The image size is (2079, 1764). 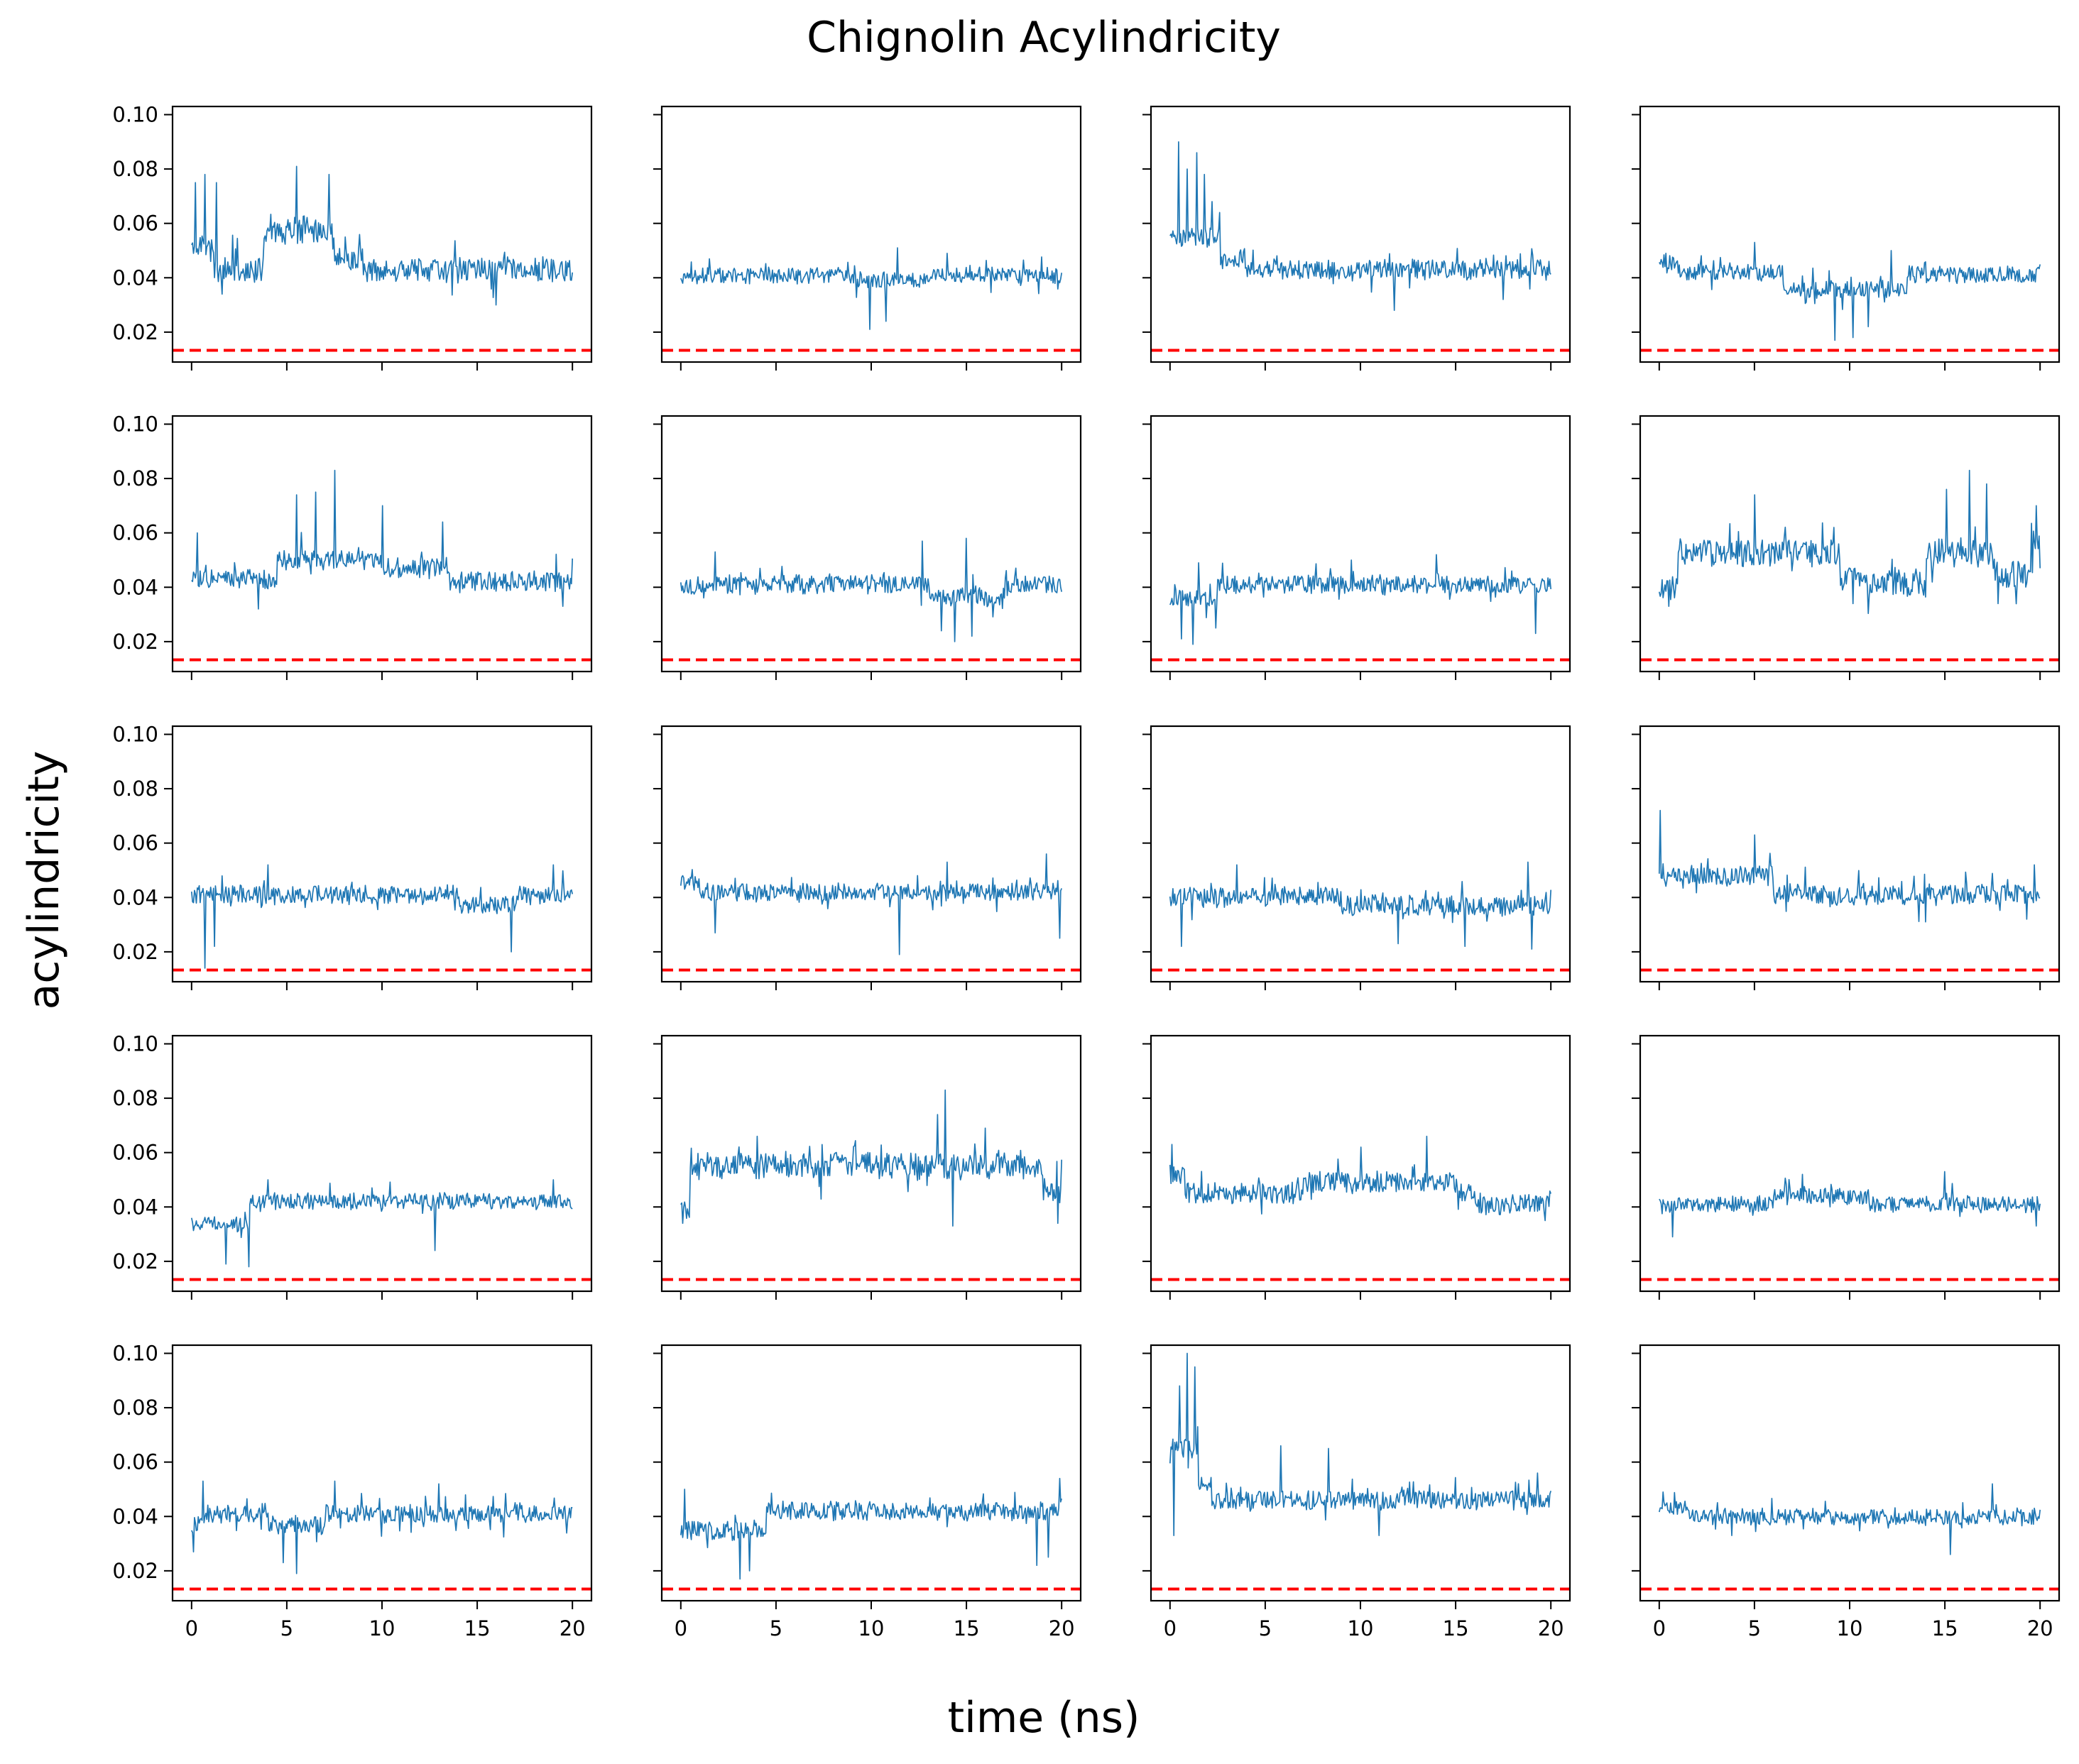 I want to click on subplot-r4-c2, so click(x=867, y=1167).